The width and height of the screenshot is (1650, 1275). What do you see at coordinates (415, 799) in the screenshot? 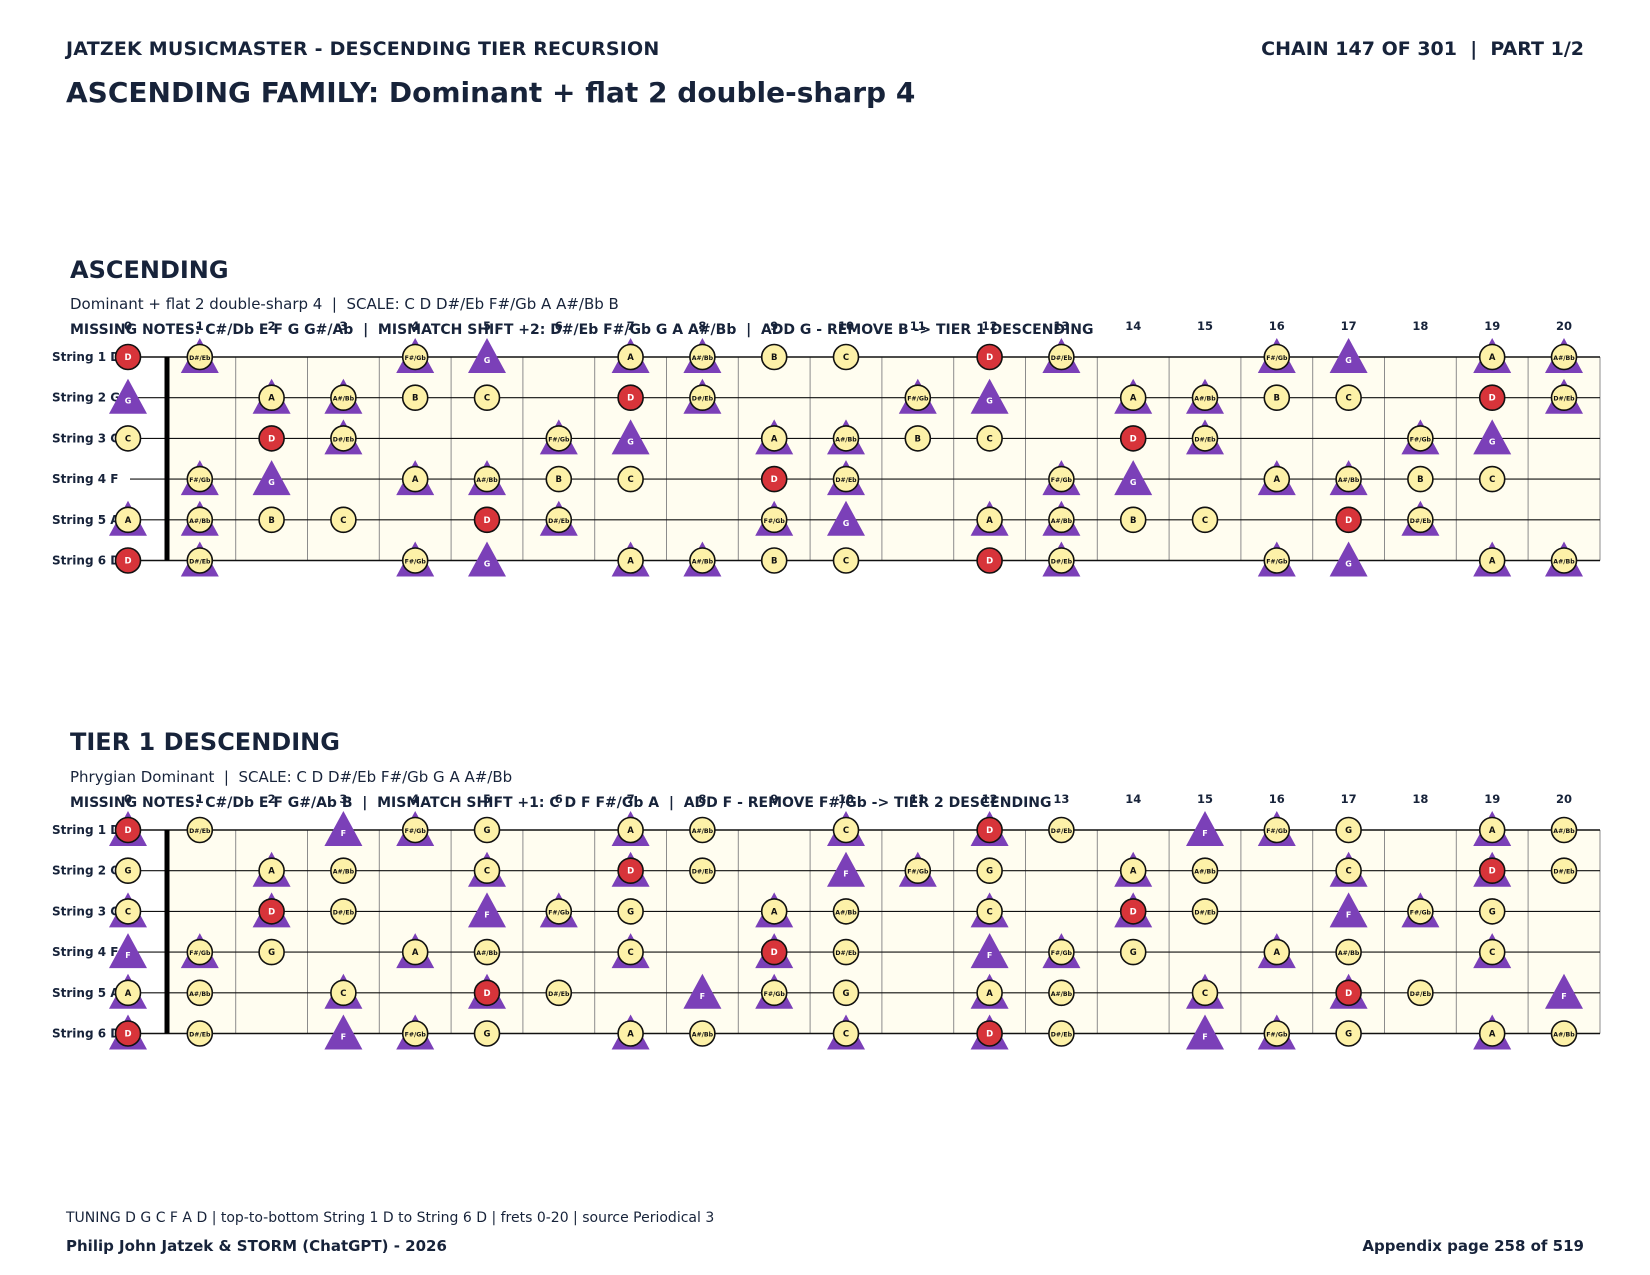
I see `fret-number: 4` at bounding box center [415, 799].